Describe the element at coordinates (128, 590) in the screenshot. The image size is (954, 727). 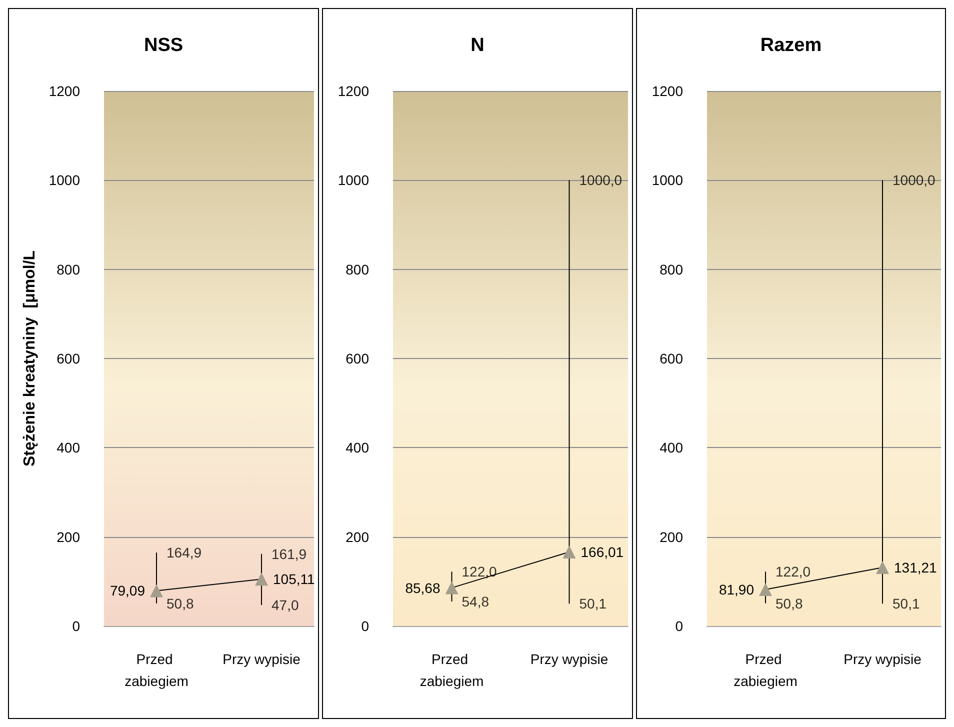
I see `data-label: 79,09` at that location.